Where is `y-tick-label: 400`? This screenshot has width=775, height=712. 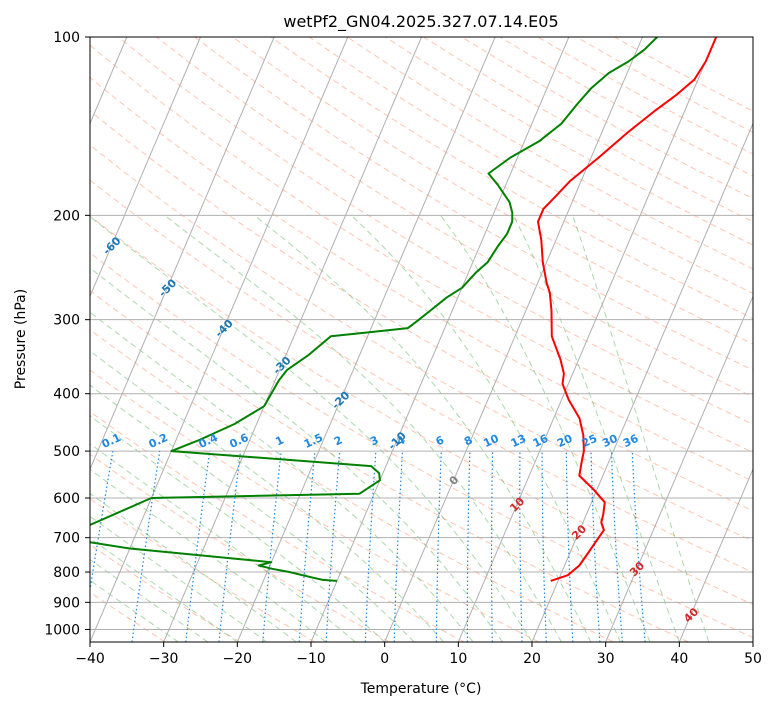 y-tick-label: 400 is located at coordinates (66, 395).